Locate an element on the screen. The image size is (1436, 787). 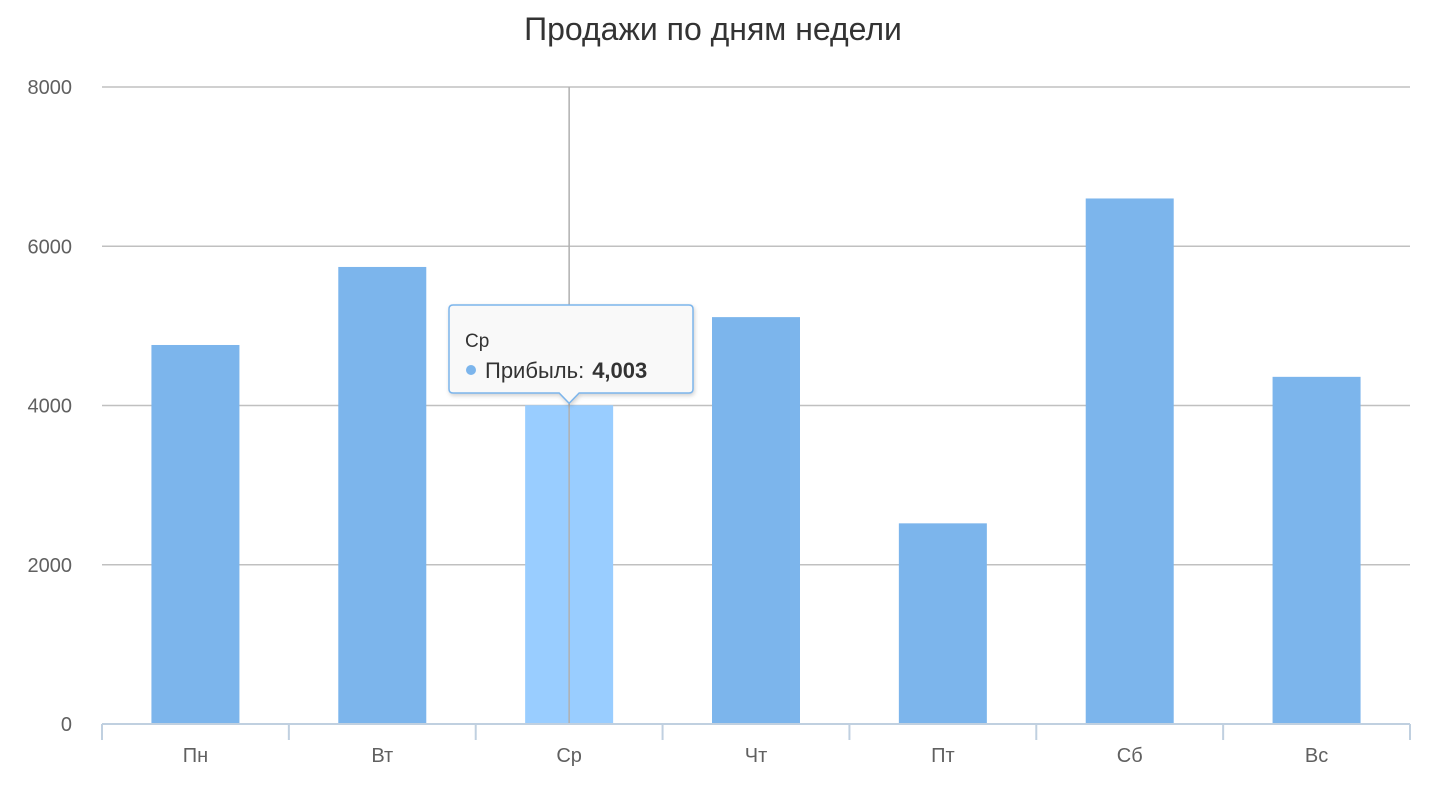
x-tick-label: Вс is located at coordinates (1316, 756).